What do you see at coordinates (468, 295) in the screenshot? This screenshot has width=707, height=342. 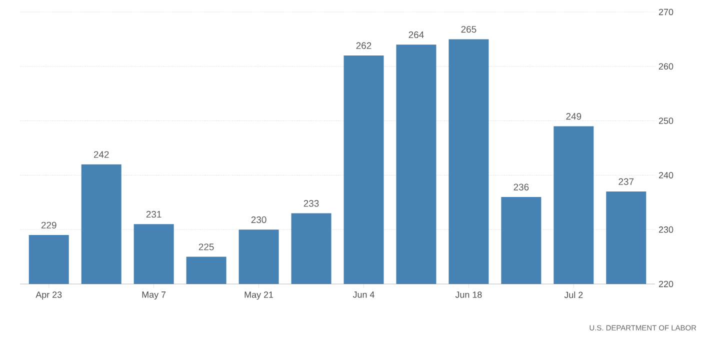 I see `x-tick-label: Jun 18` at bounding box center [468, 295].